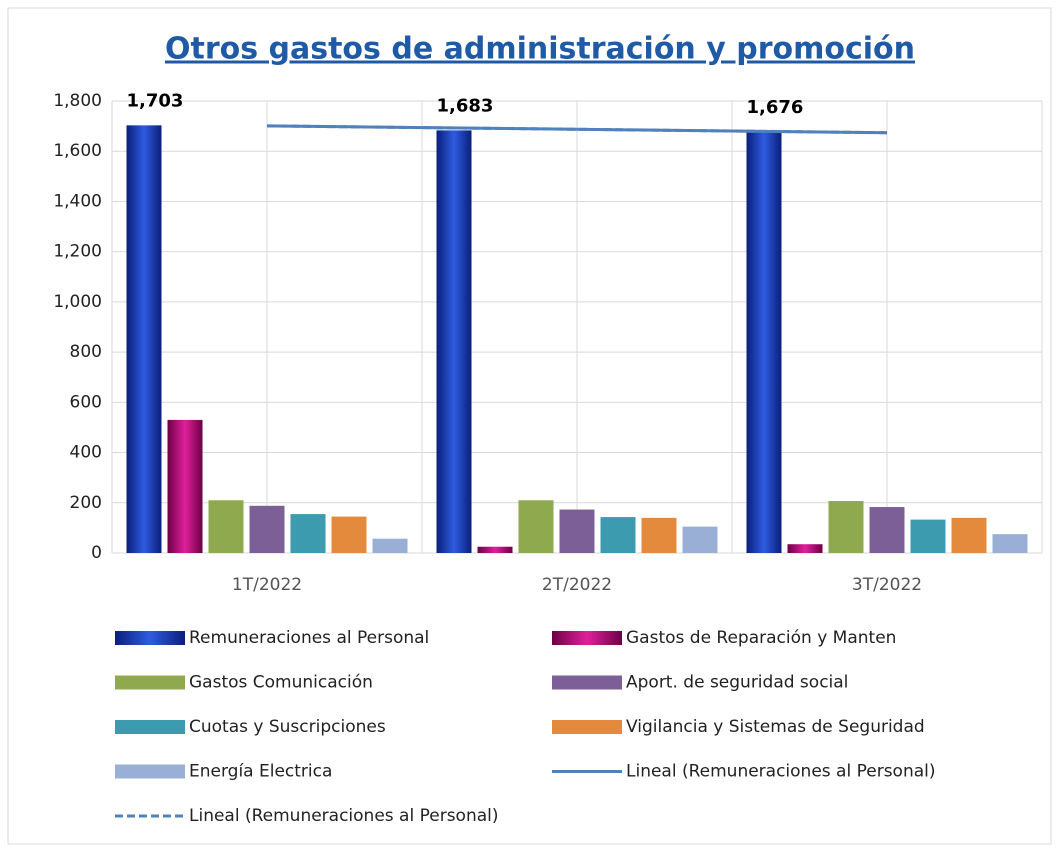  What do you see at coordinates (77, 101) in the screenshot?
I see `y-tick-label: 1,800` at bounding box center [77, 101].